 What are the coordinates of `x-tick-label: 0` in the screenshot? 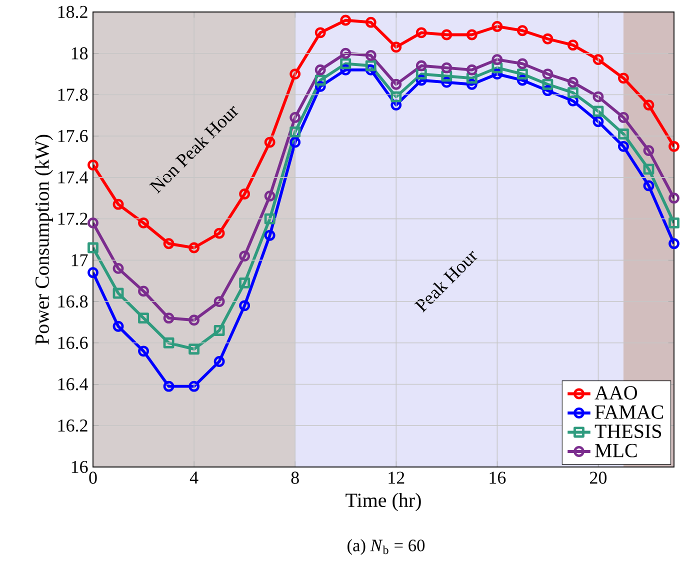 It's located at (93, 478).